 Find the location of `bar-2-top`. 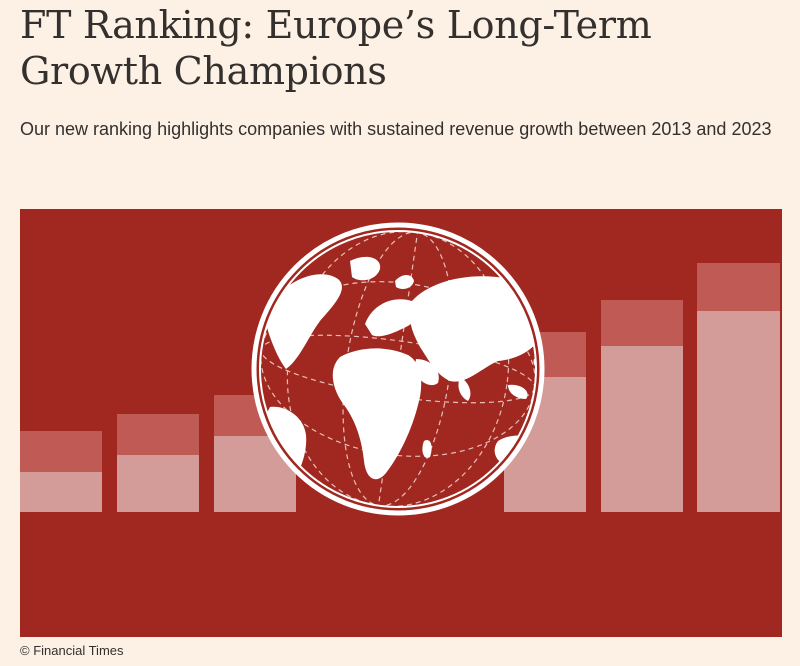

bar-2-top is located at coordinates (158, 434).